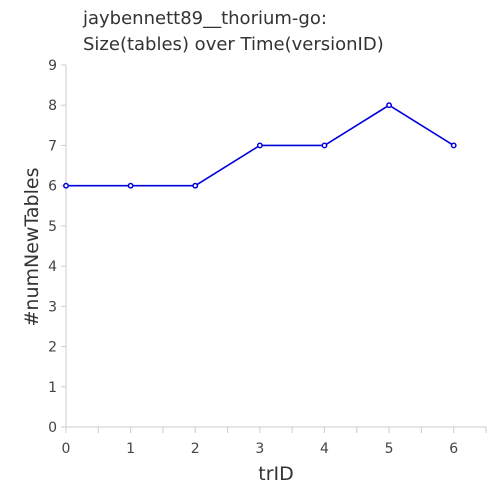  Describe the element at coordinates (389, 449) in the screenshot. I see `x-tick-label: 5` at that location.